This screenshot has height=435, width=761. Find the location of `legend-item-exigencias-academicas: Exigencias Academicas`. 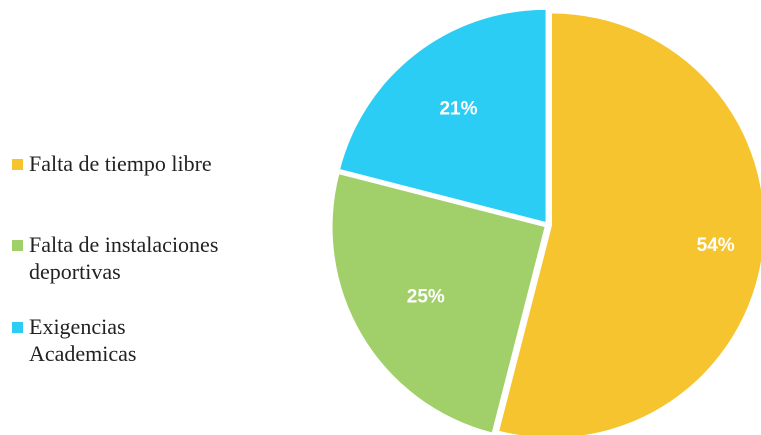

legend-item-exigencias-academicas: Exigencias Academicas is located at coordinates (80, 340).